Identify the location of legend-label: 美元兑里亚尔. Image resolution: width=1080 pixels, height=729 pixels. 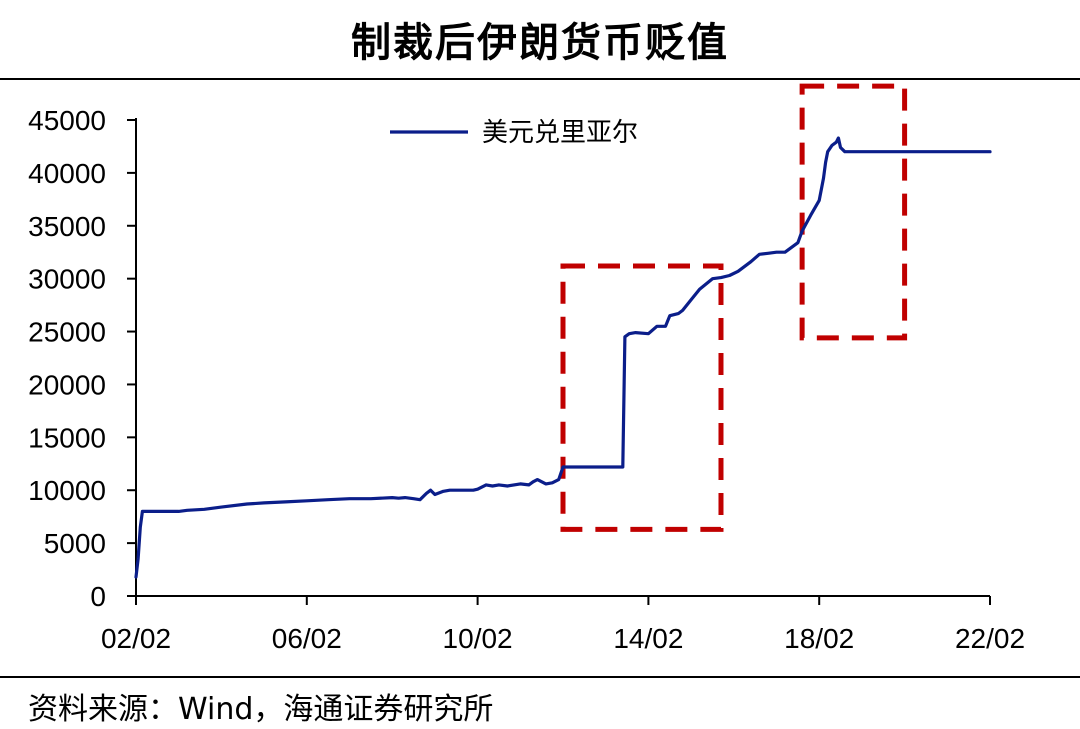
(560, 133).